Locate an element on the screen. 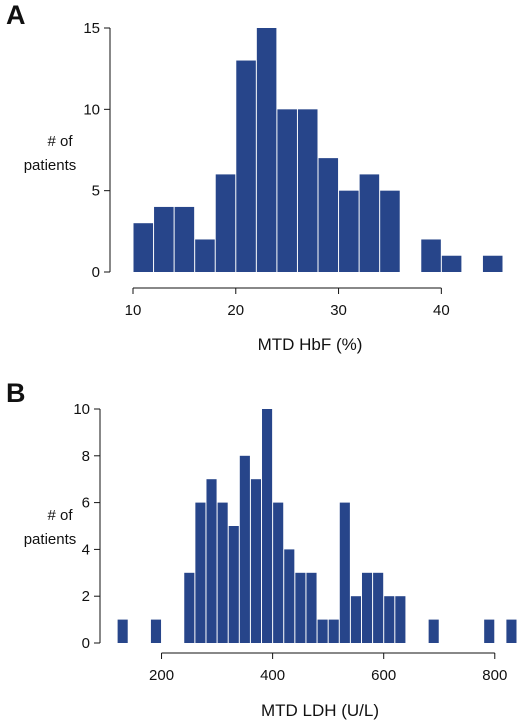 This screenshot has width=520, height=723. panel-label-a: A is located at coordinates (16, 15).